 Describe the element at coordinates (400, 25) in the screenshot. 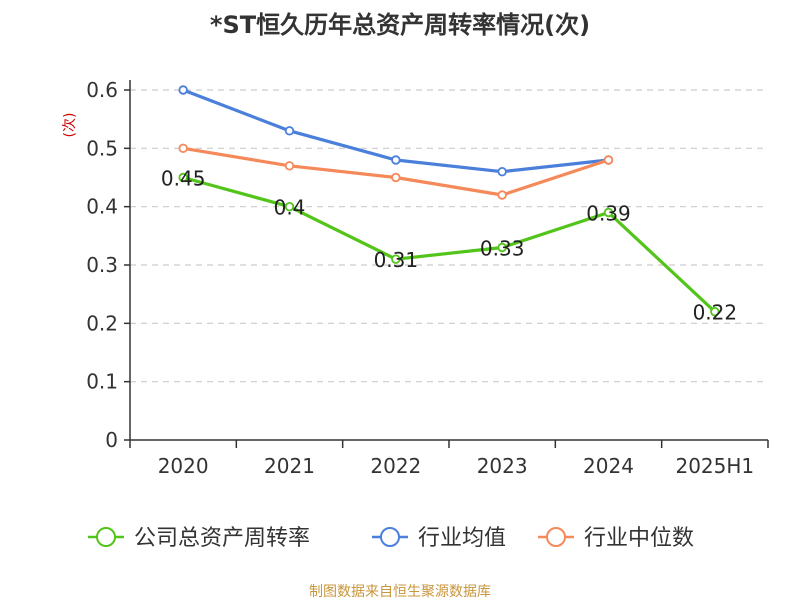

I see `chart-title: *ST恒久历年总资产周转率情况(次)` at that location.